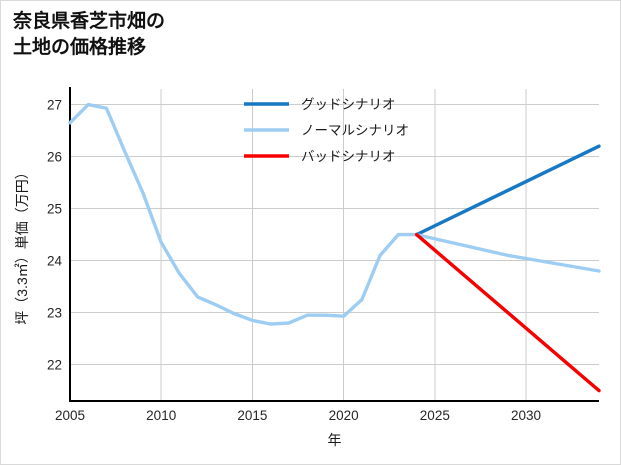 This screenshot has width=621, height=465. I want to click on x-tick-label: 2015, so click(252, 415).